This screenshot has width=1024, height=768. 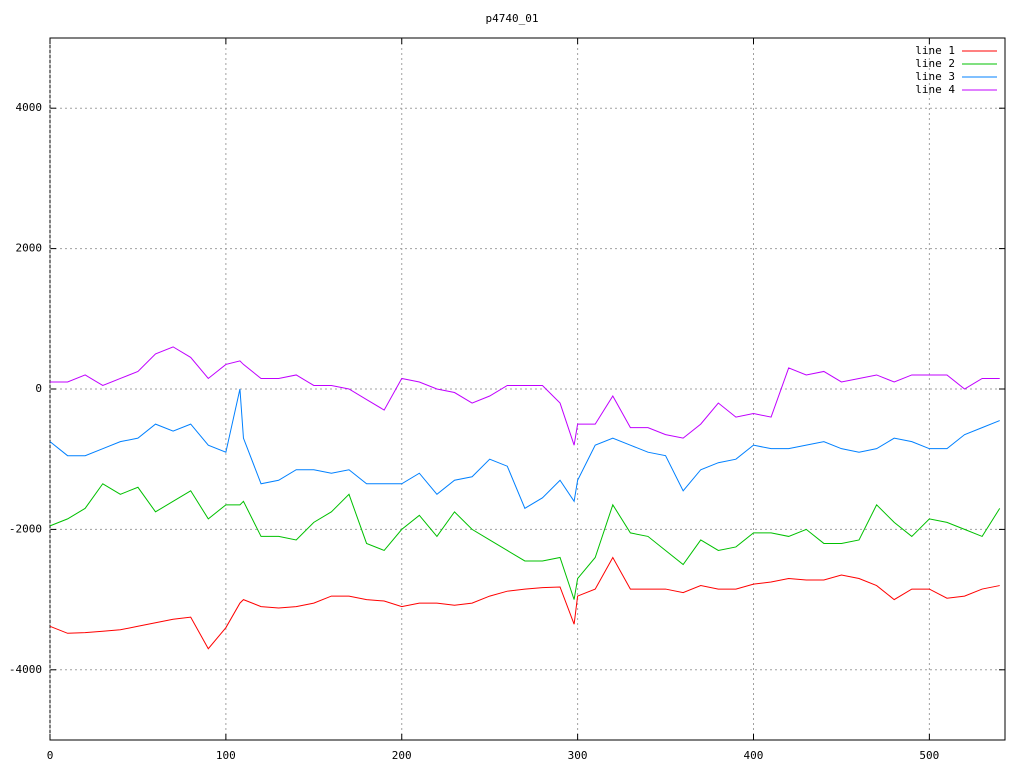 I want to click on legend-label: line 4, so click(x=935, y=89).